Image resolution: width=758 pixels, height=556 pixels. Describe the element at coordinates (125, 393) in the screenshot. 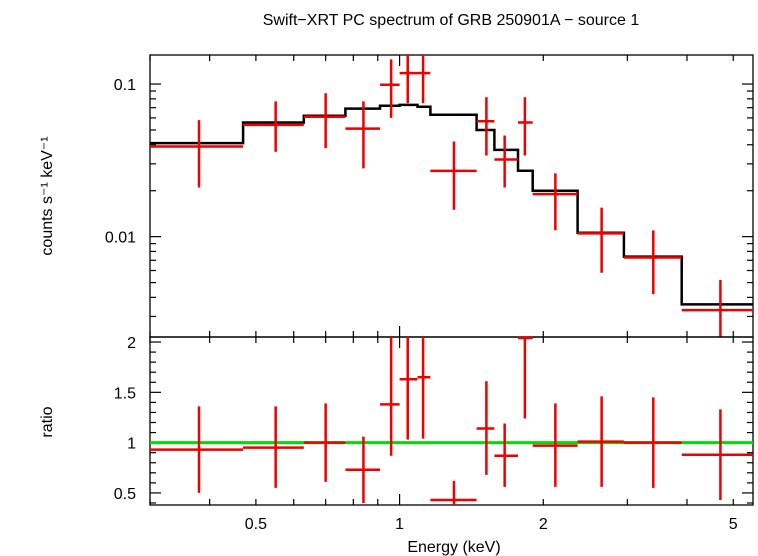

I see `y-tick-label: 1.5` at that location.